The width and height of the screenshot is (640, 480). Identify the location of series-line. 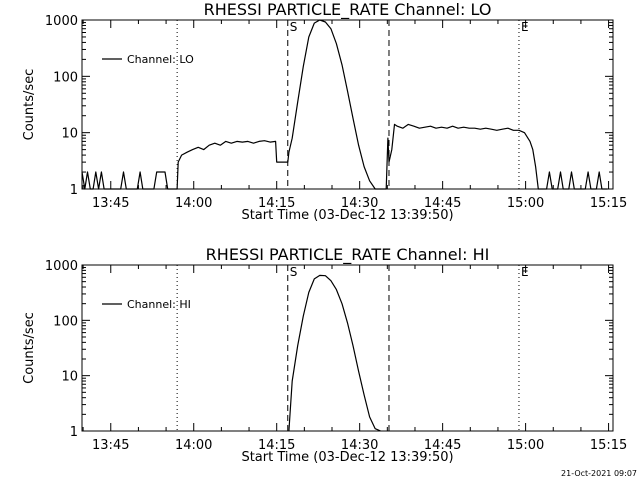
(334, 353).